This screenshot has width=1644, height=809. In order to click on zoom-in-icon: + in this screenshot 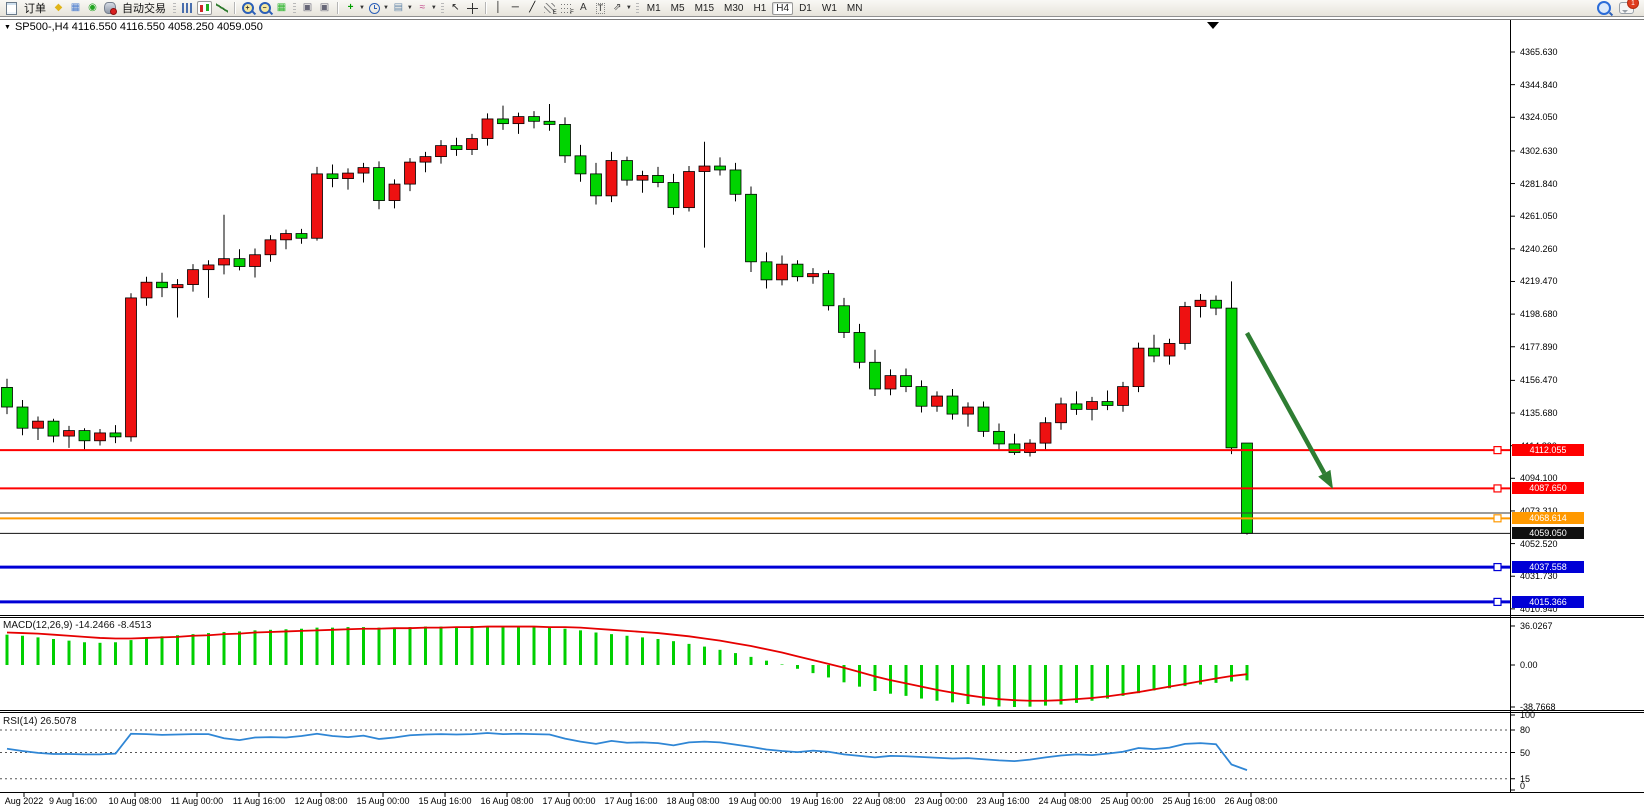, I will do `click(247, 8)`.